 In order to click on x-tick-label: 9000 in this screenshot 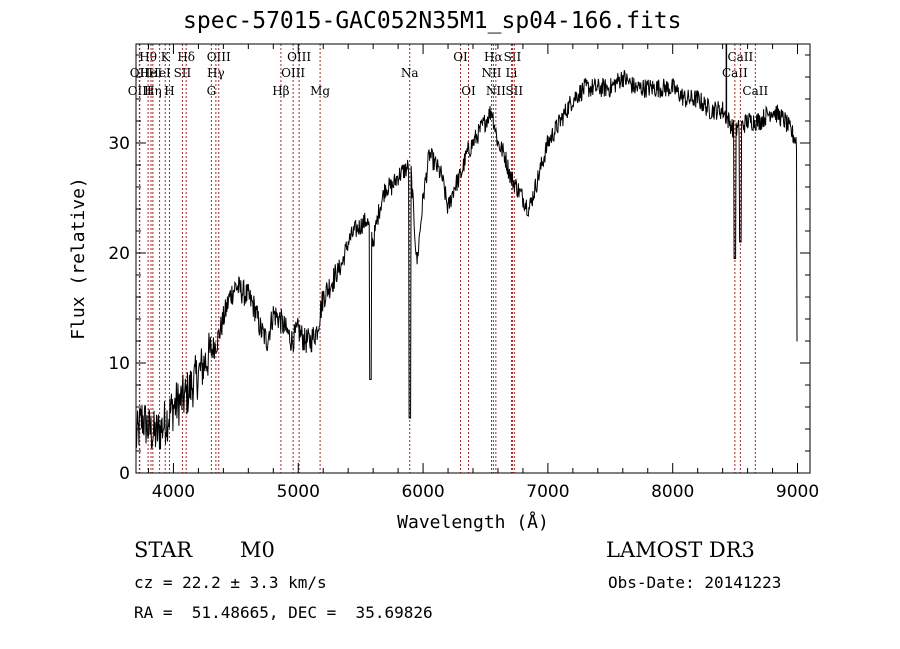, I will do `click(797, 492)`.